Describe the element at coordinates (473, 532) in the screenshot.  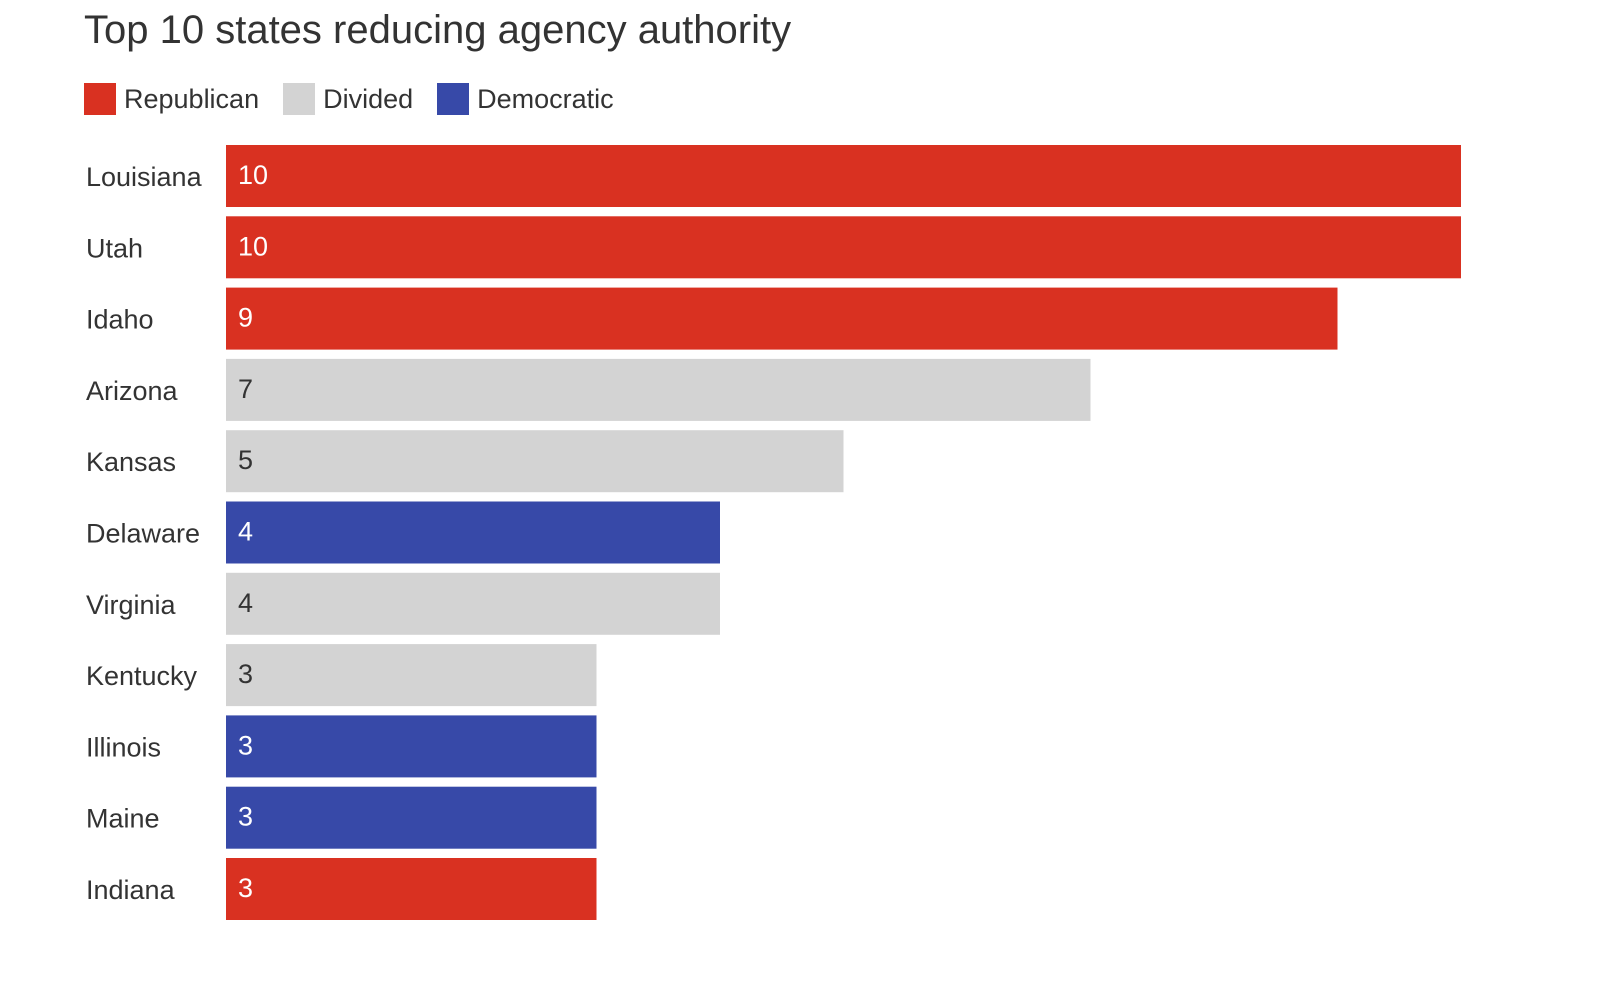
I see `bar-delaware` at that location.